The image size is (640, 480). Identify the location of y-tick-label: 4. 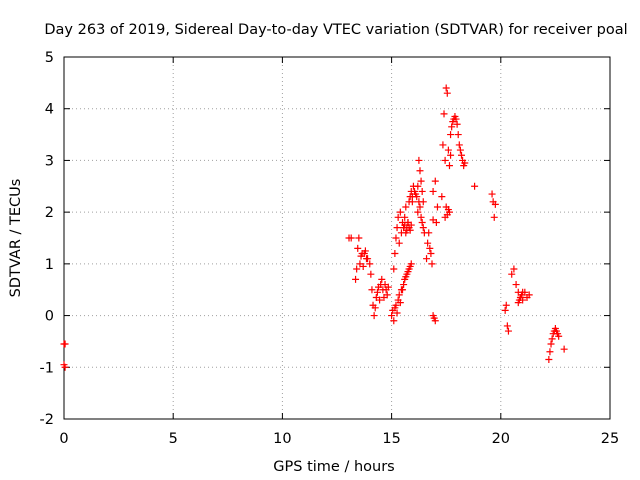
(49, 110).